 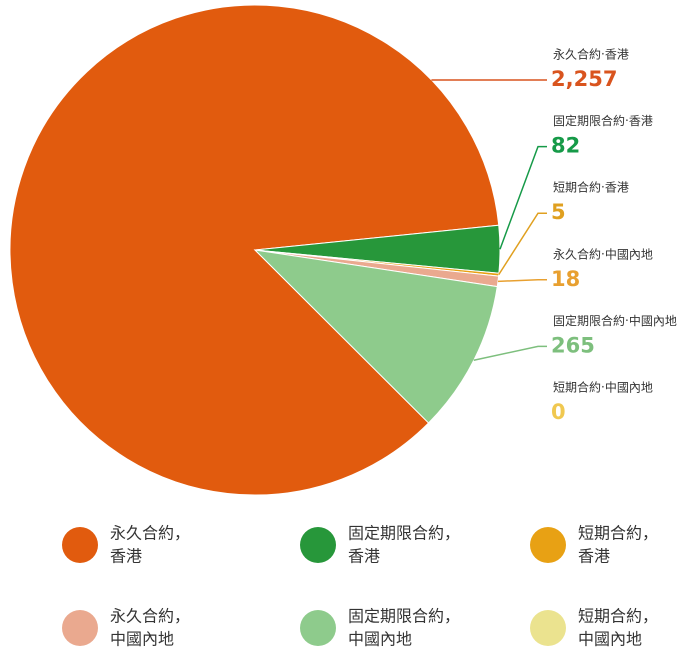 What do you see at coordinates (615, 320) in the screenshot?
I see `slice-label: 固定期限合約‧中國內地` at bounding box center [615, 320].